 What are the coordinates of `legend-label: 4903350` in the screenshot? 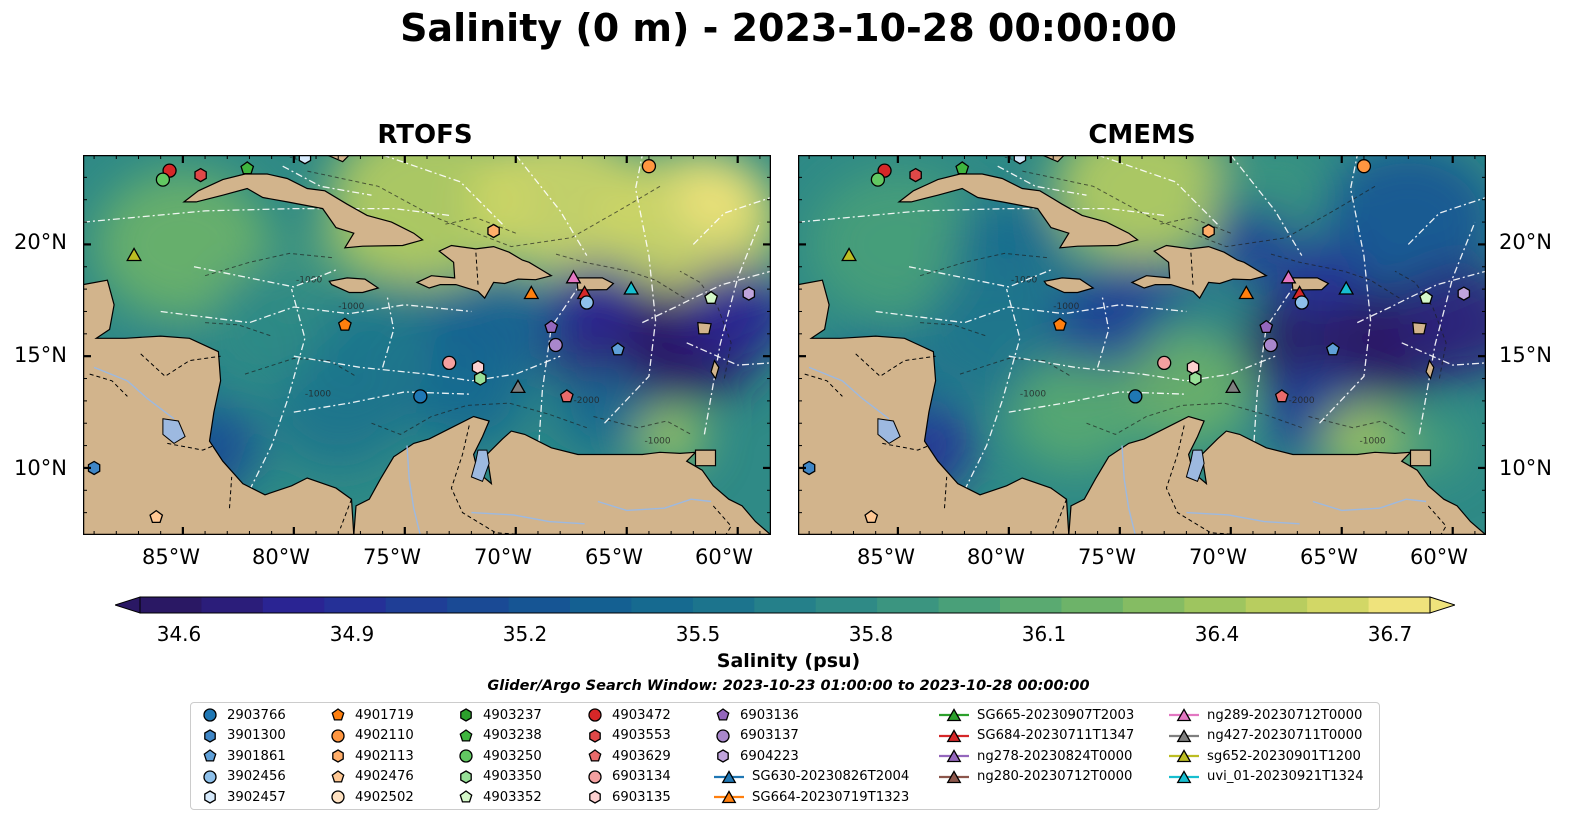 It's located at (512, 776).